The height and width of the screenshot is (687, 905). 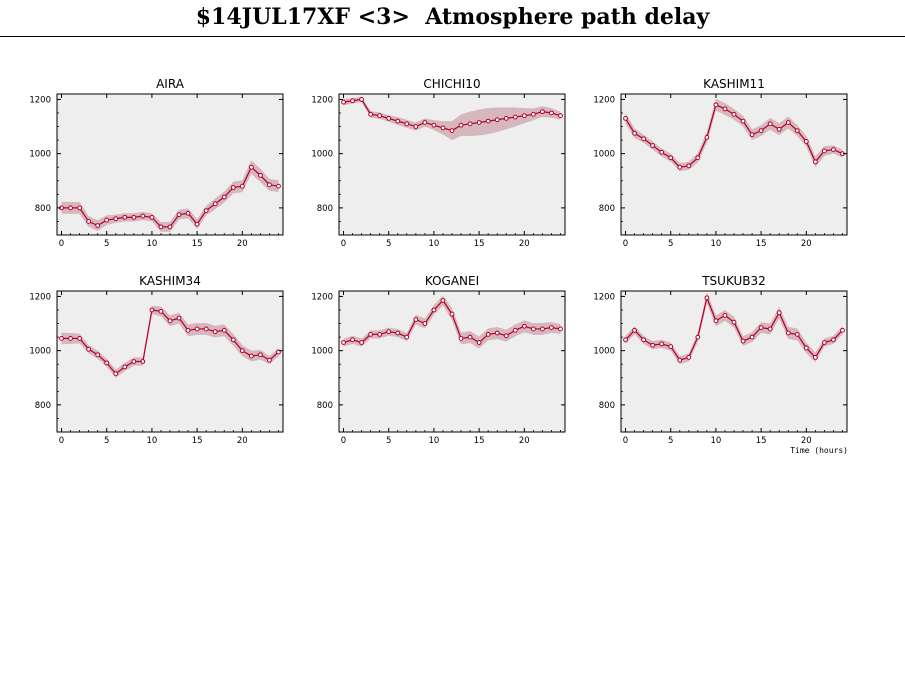 I want to click on panel-tsukub32: 0 5 10 15 20 800 1000 1200 TSUKUB32 Time (hours), so click(x=720, y=364).